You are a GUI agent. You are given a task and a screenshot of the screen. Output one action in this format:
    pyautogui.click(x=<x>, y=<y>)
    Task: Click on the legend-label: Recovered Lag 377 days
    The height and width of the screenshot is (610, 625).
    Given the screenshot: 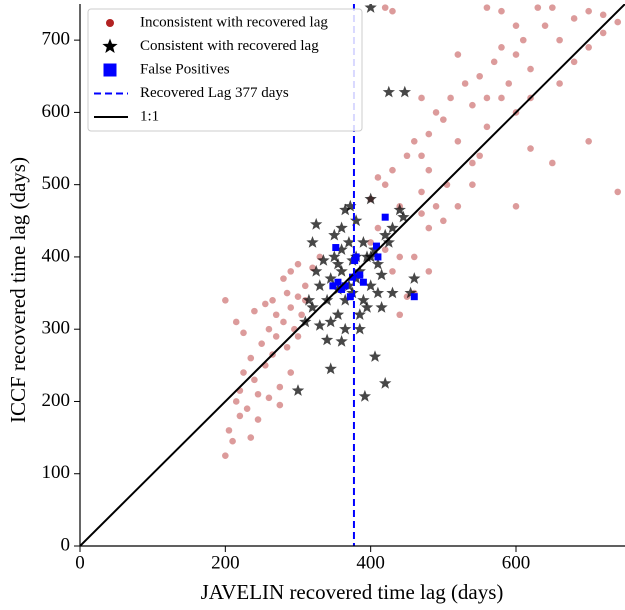 What is the action you would take?
    pyautogui.click(x=214, y=93)
    